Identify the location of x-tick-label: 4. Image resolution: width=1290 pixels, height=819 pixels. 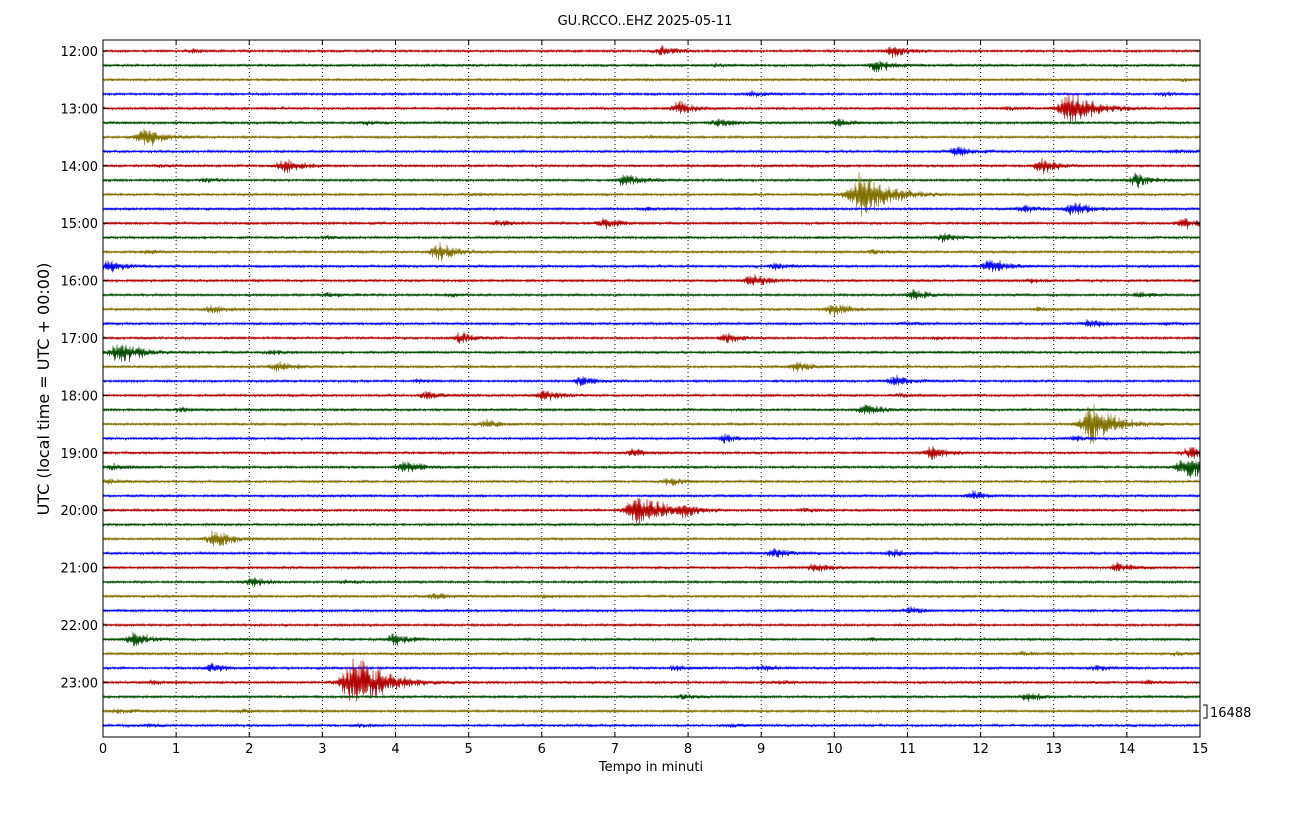
(395, 749).